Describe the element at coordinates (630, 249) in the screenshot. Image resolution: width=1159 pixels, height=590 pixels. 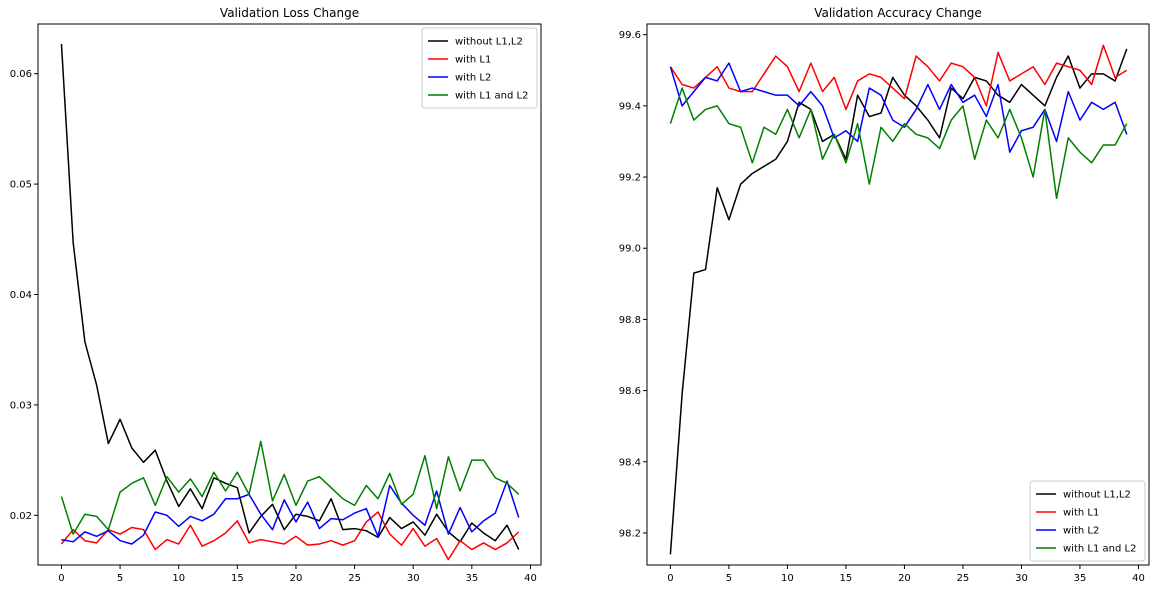
I see `y-tick-label: 99.0` at that location.